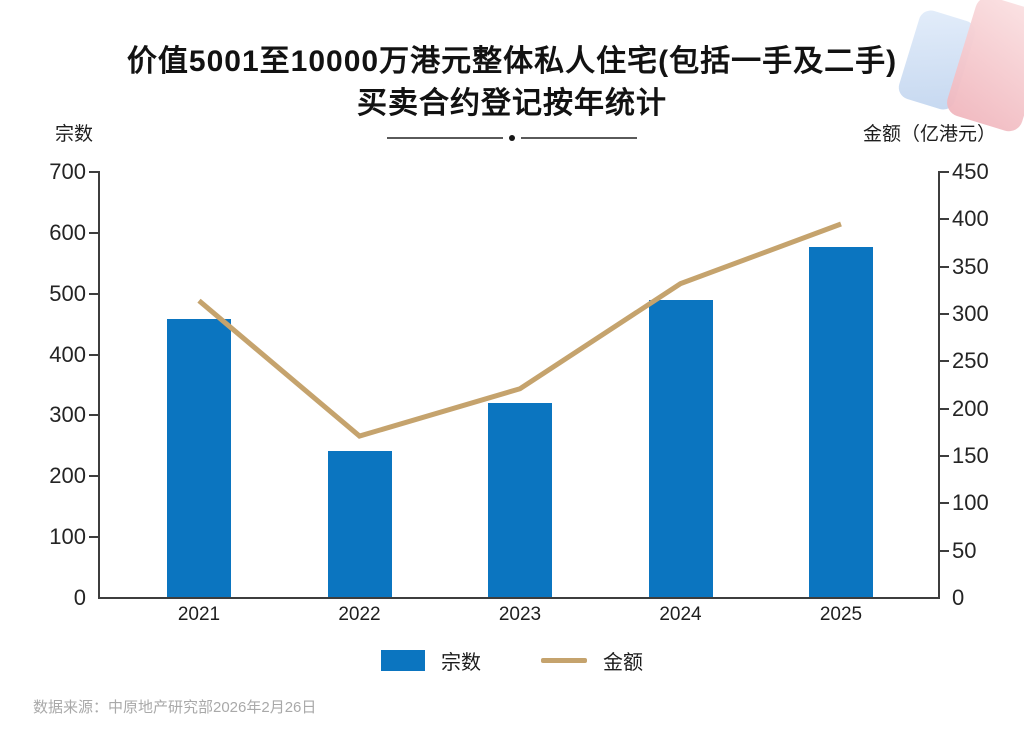 This screenshot has width=1024, height=740. What do you see at coordinates (680, 448) in the screenshot?
I see `bar-2024` at bounding box center [680, 448].